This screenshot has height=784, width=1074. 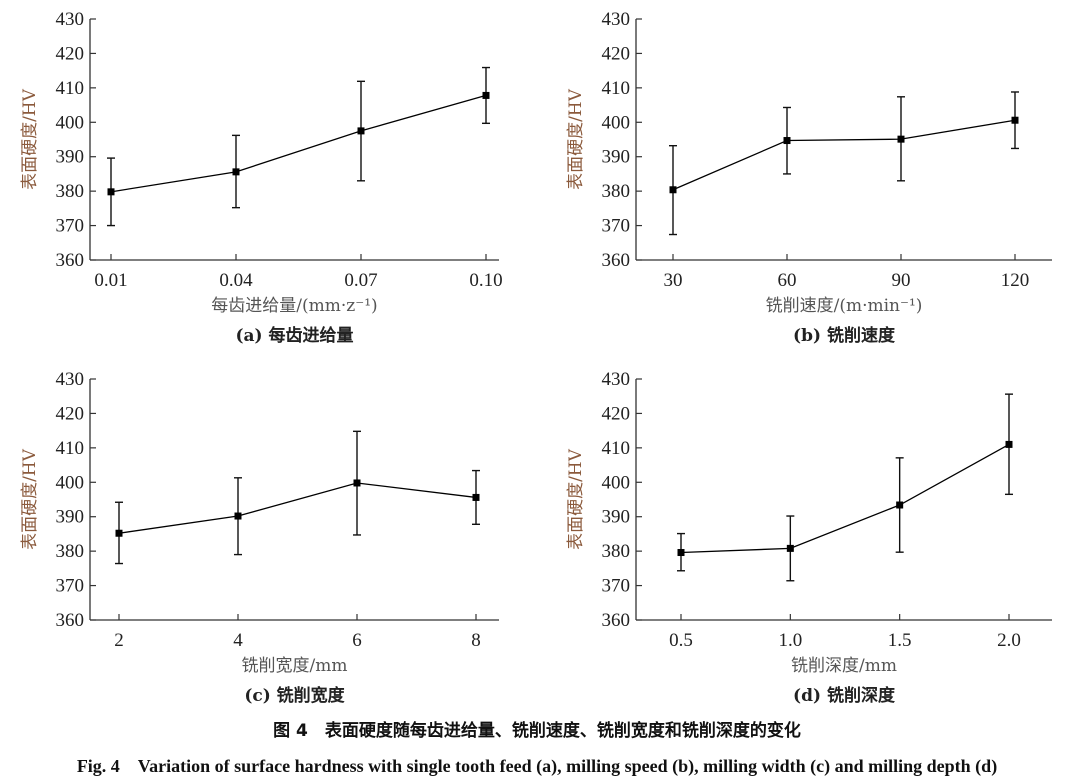 I want to click on subplot-caption: (a) 每齿进给量, so click(x=294, y=335).